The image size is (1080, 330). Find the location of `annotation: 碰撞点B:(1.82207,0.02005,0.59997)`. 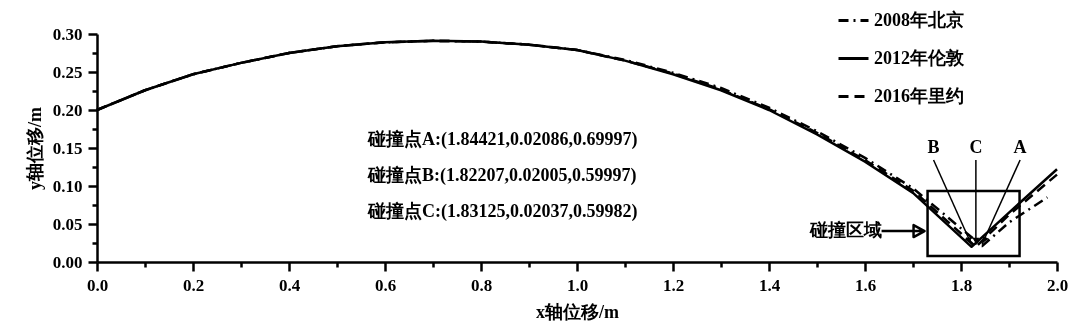

annotation: 碰撞点B:(1.82207,0.02005,0.59997) is located at coordinates (502, 175).